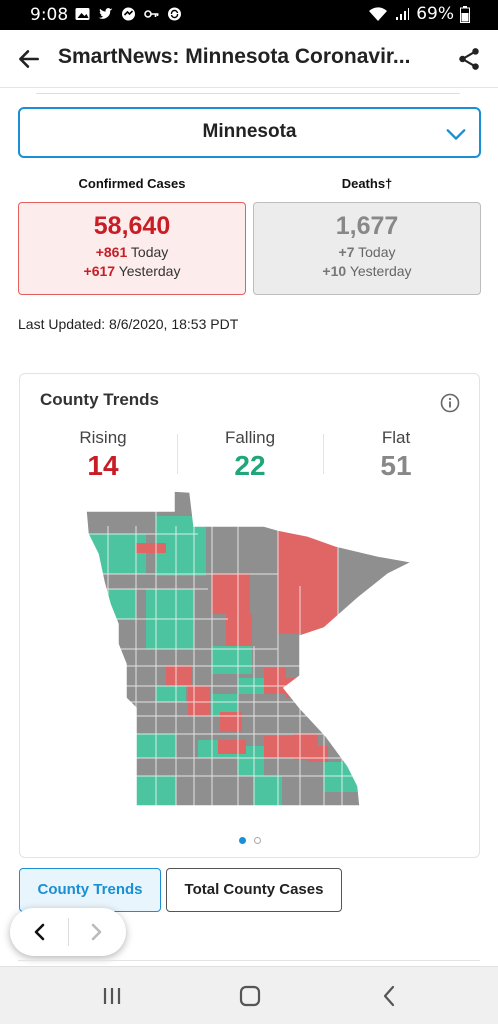  Describe the element at coordinates (257, 840) in the screenshot. I see `carousel-dot` at that location.